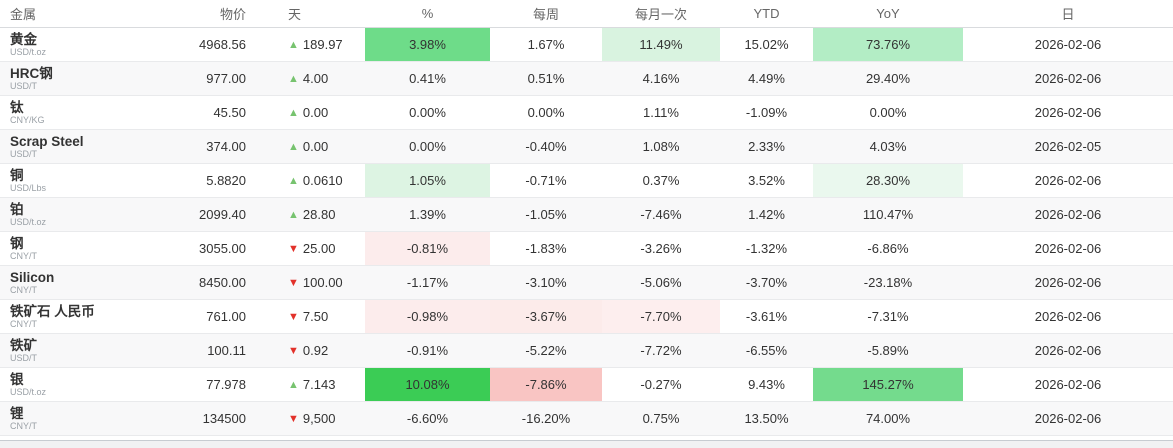  I want to click on weekly-cell: 0.00%, so click(546, 112).